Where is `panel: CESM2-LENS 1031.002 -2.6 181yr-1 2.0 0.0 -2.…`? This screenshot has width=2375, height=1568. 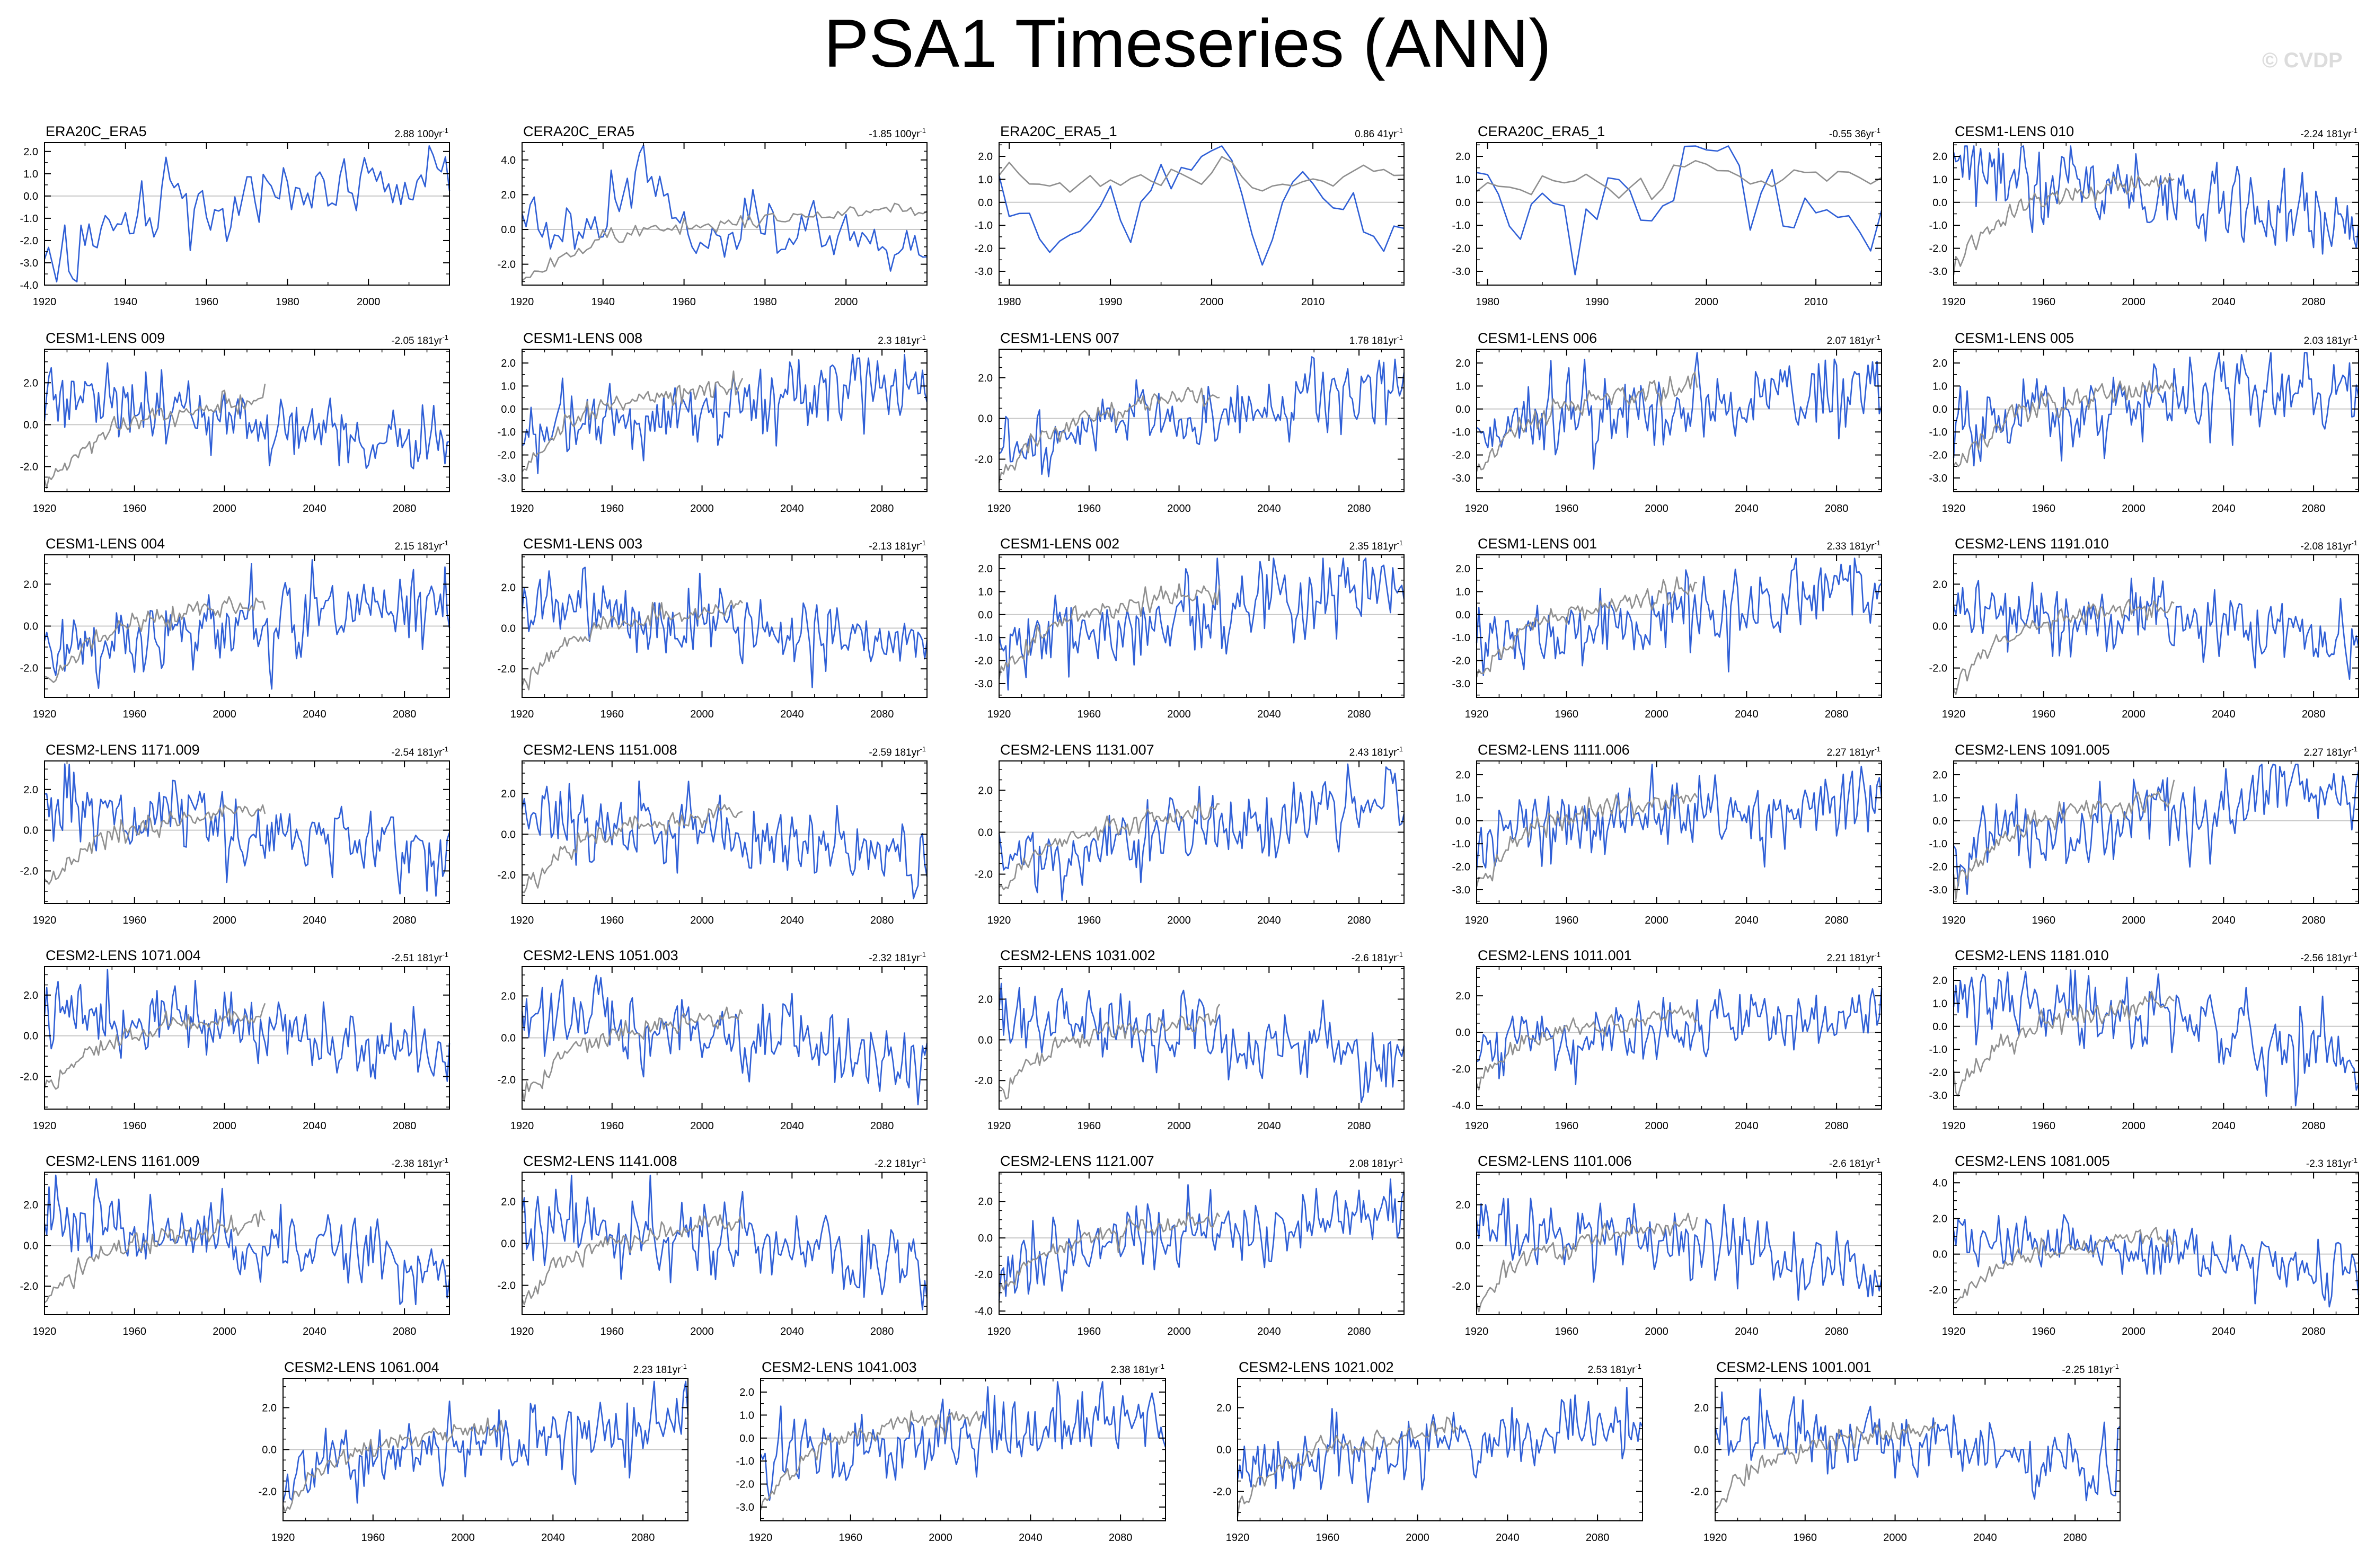 panel: CESM2-LENS 1031.002 -2.6 181yr-1 2.0 0.0 -2.… is located at coordinates (1190, 1039).